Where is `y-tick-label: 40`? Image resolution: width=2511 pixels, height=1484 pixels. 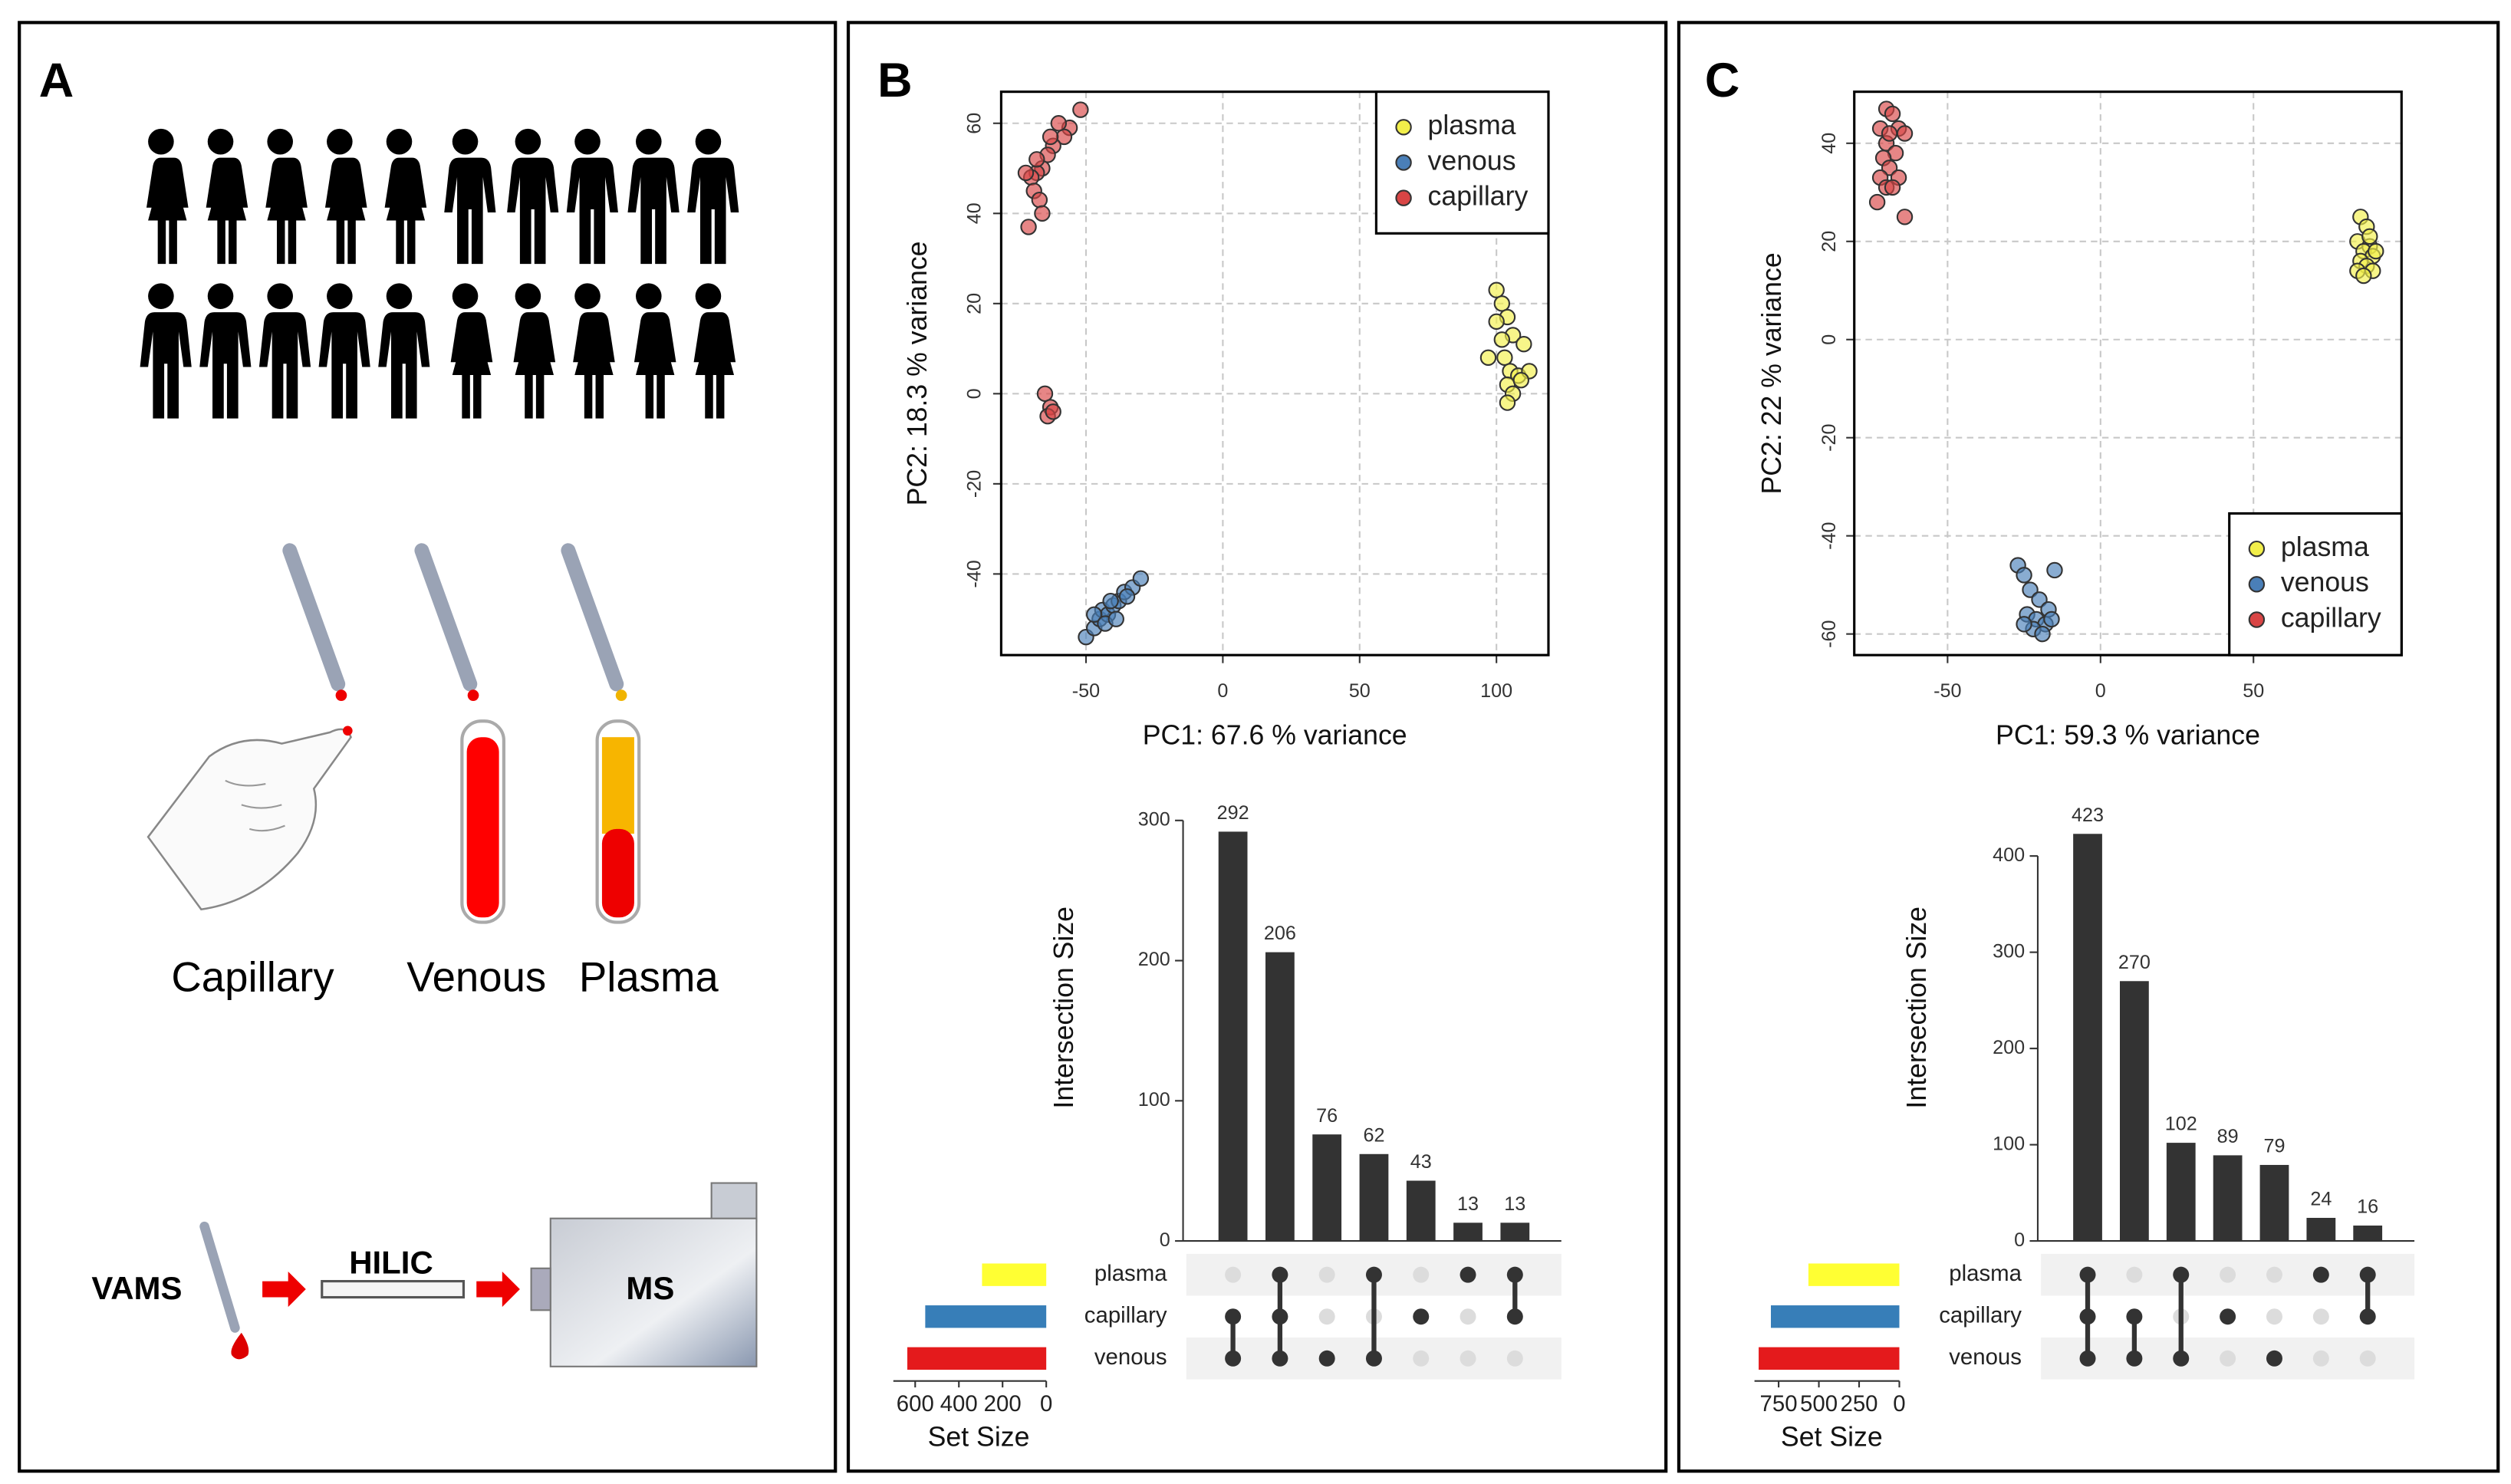 y-tick-label: 40 is located at coordinates (974, 213).